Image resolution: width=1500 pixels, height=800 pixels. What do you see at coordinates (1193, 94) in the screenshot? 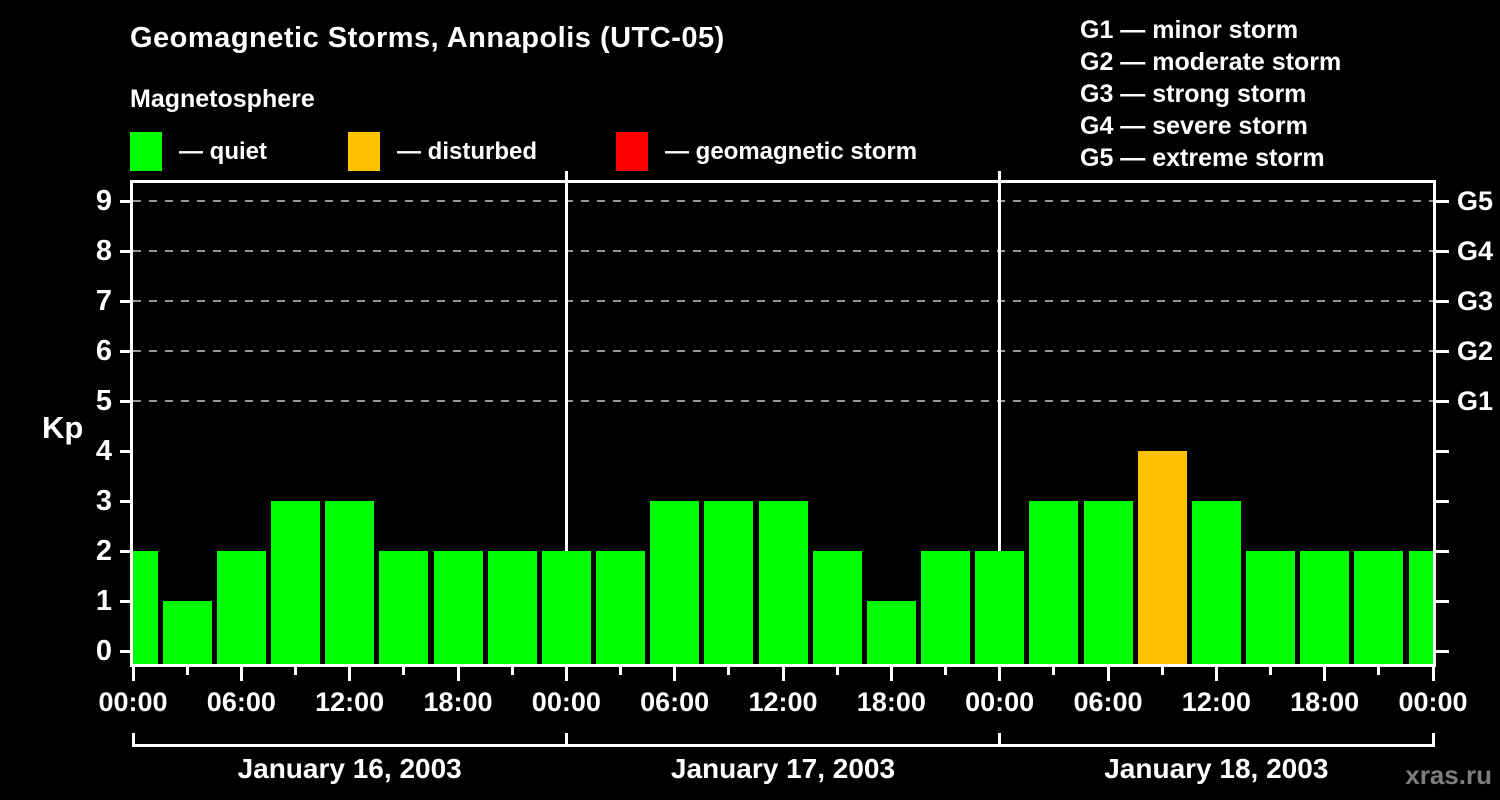
I see `g3-legend-row: G3 — strong storm` at bounding box center [1193, 94].